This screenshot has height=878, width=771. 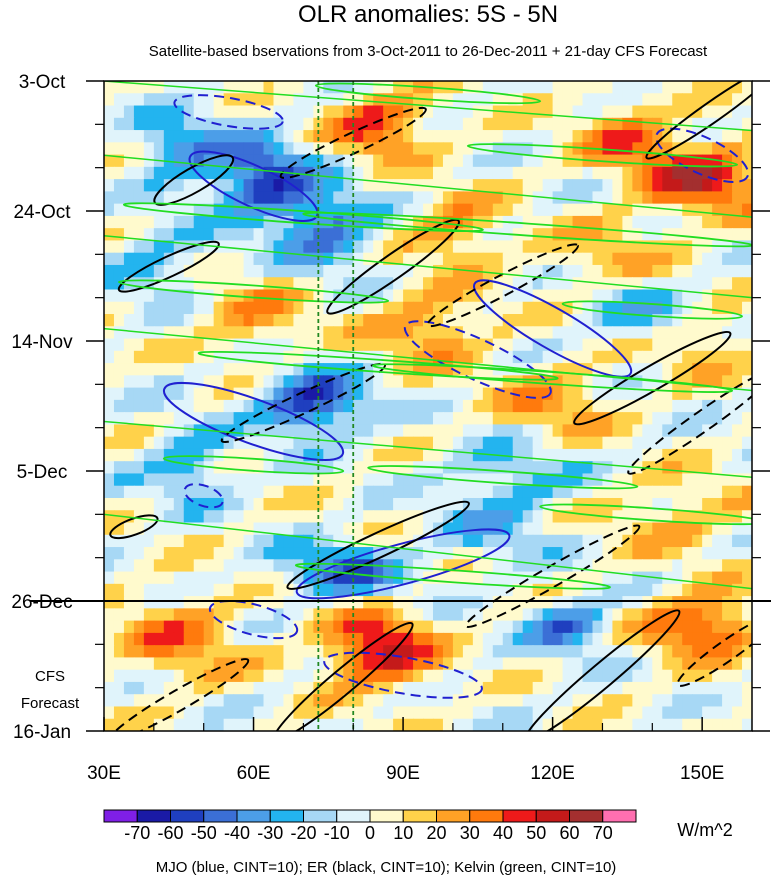 What do you see at coordinates (353, 816) in the screenshot?
I see `colorbar-swatch` at bounding box center [353, 816].